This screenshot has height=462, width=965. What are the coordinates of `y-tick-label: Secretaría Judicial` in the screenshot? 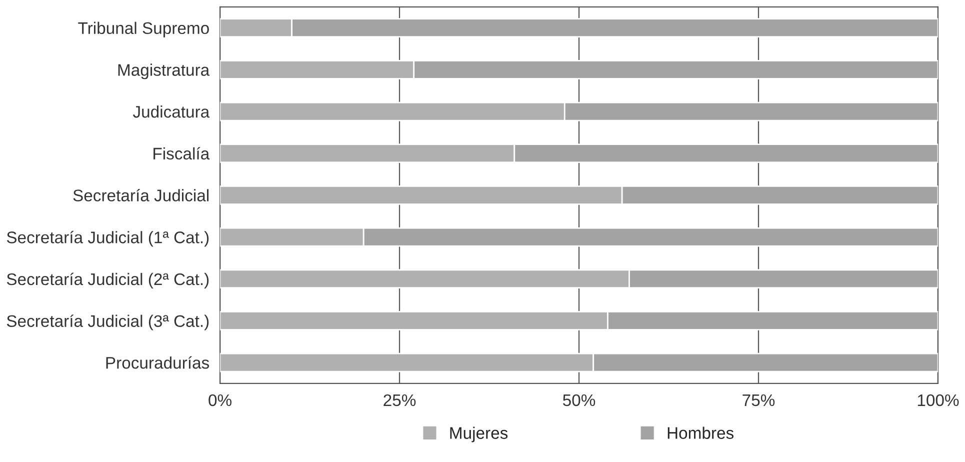 It's located at (140, 195).